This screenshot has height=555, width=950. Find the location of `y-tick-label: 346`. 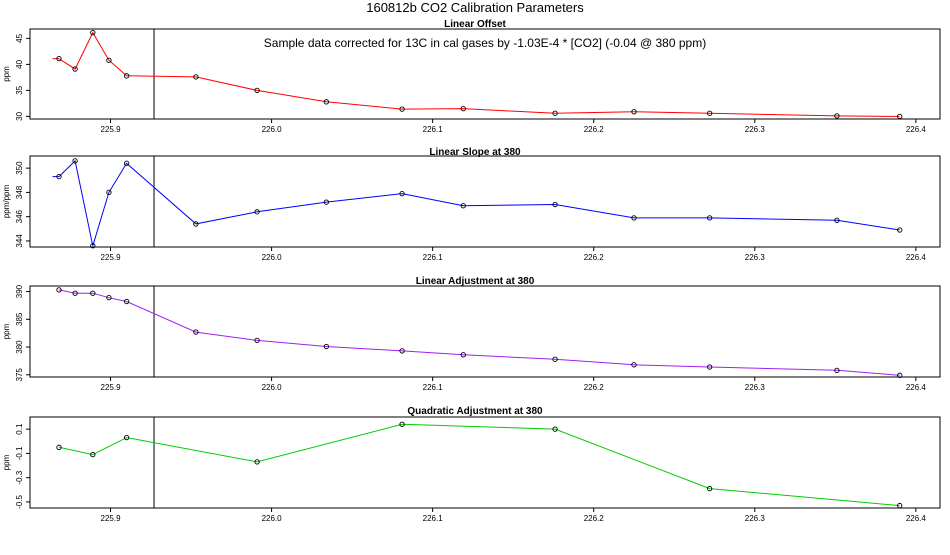

y-tick-label: 346 is located at coordinates (19, 216).